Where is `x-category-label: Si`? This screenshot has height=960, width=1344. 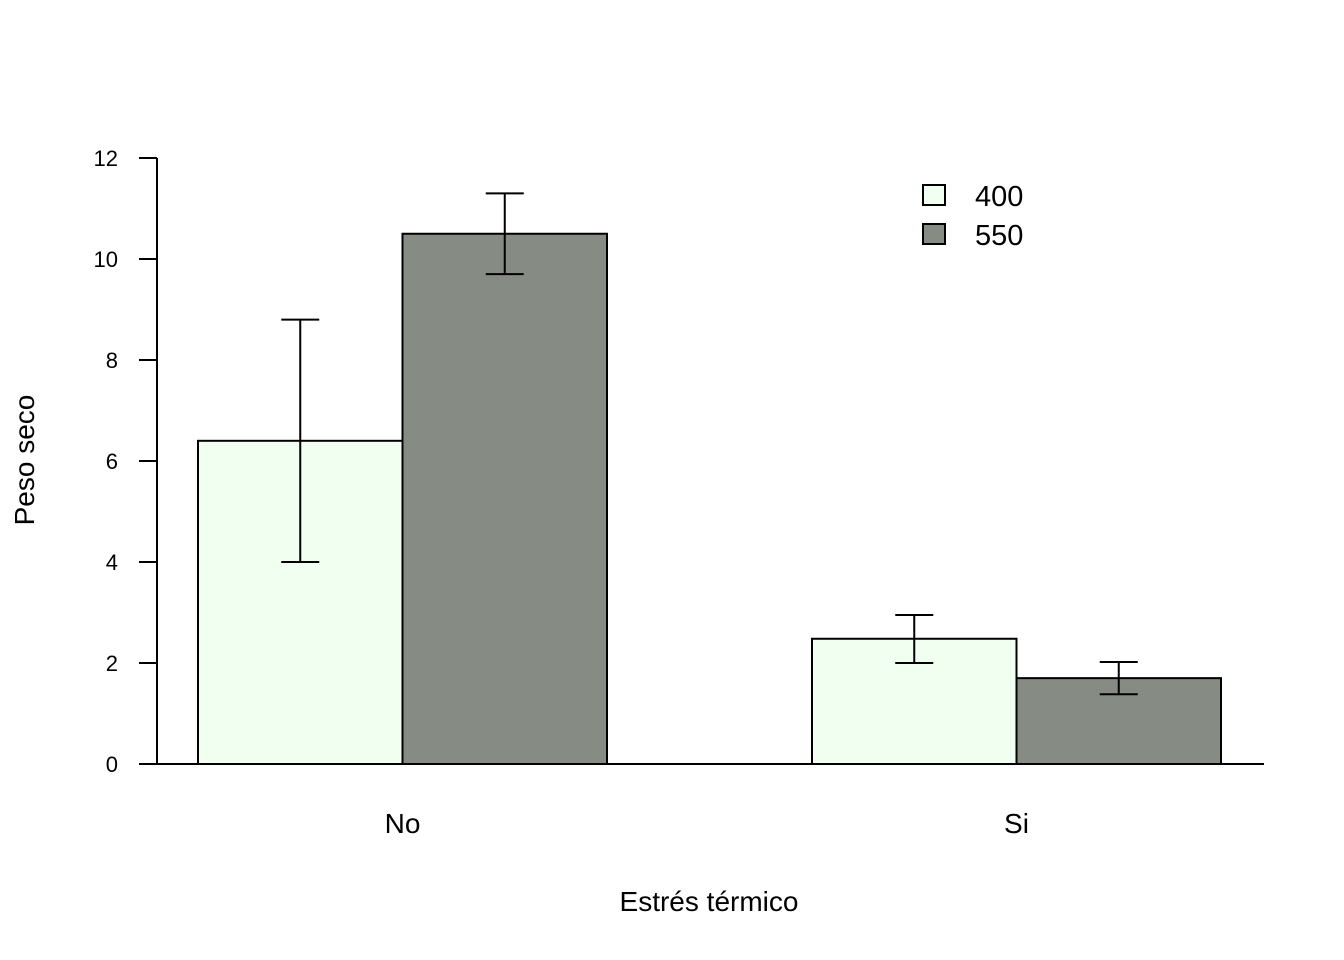 x-category-label: Si is located at coordinates (1016, 823).